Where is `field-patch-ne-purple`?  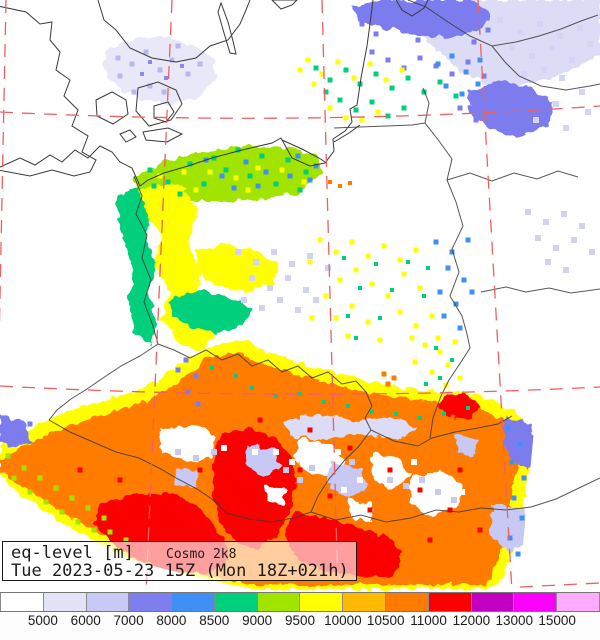
field-patch-ne-purple is located at coordinates (422, 19).